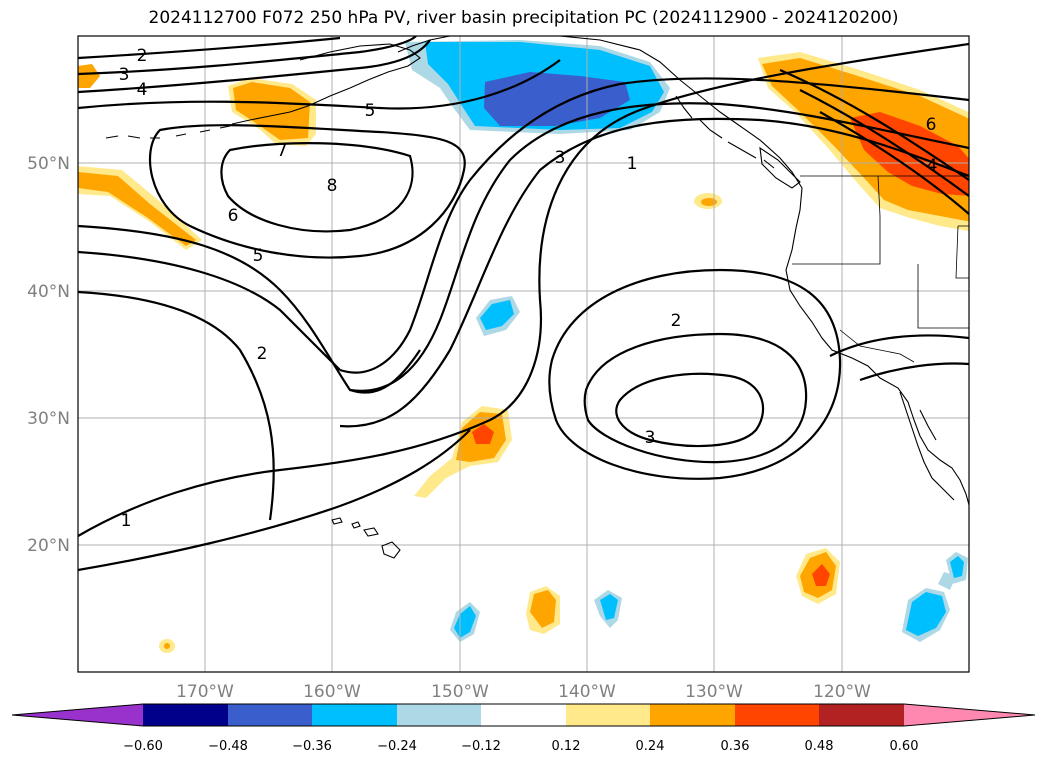 The image size is (1047, 765). Describe the element at coordinates (143, 746) in the screenshot. I see `colorbar-tick: −0.60` at that location.